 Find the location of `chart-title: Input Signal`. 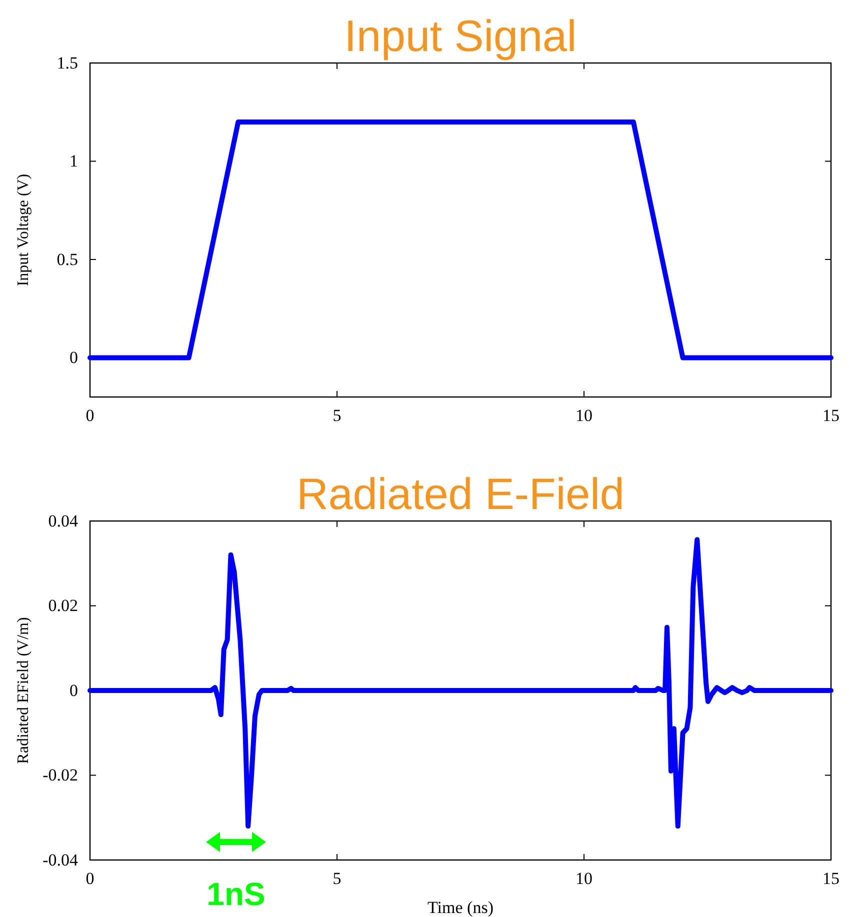

chart-title: Input Signal is located at coordinates (460, 36).